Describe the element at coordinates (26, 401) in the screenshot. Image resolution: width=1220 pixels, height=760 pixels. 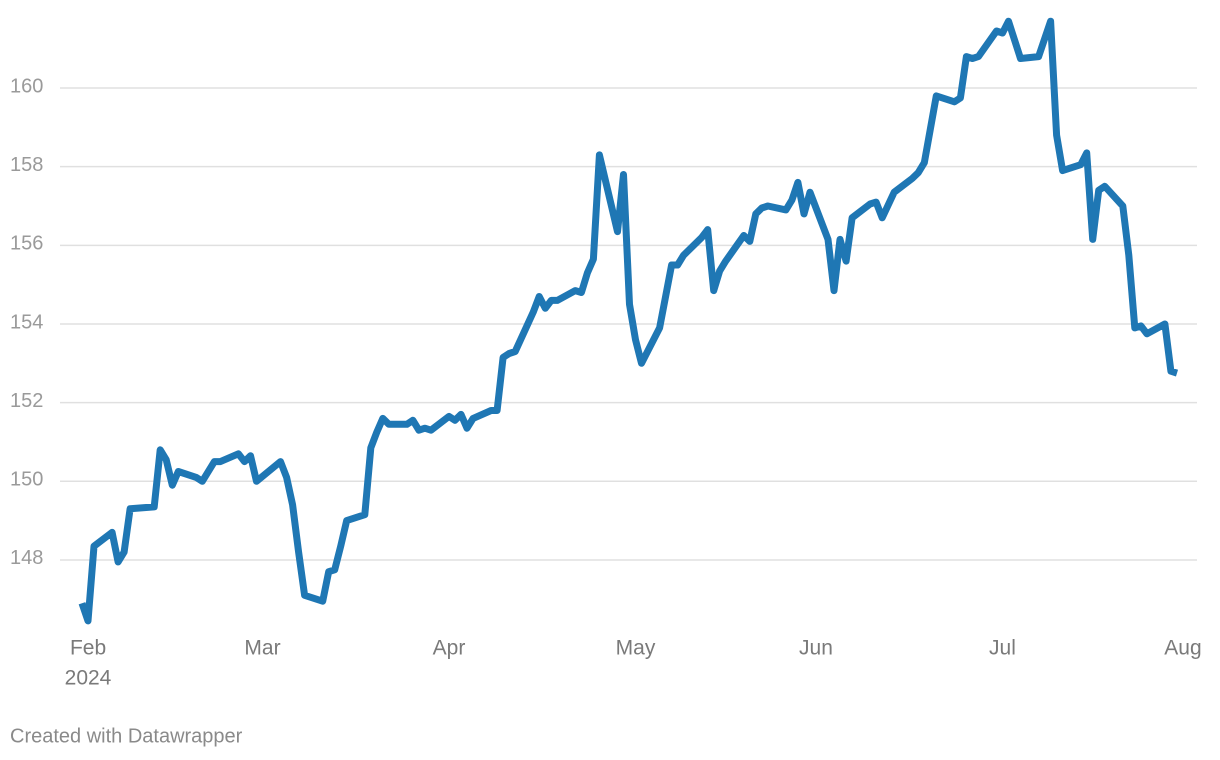
I see `y-tick-label: 152` at that location.